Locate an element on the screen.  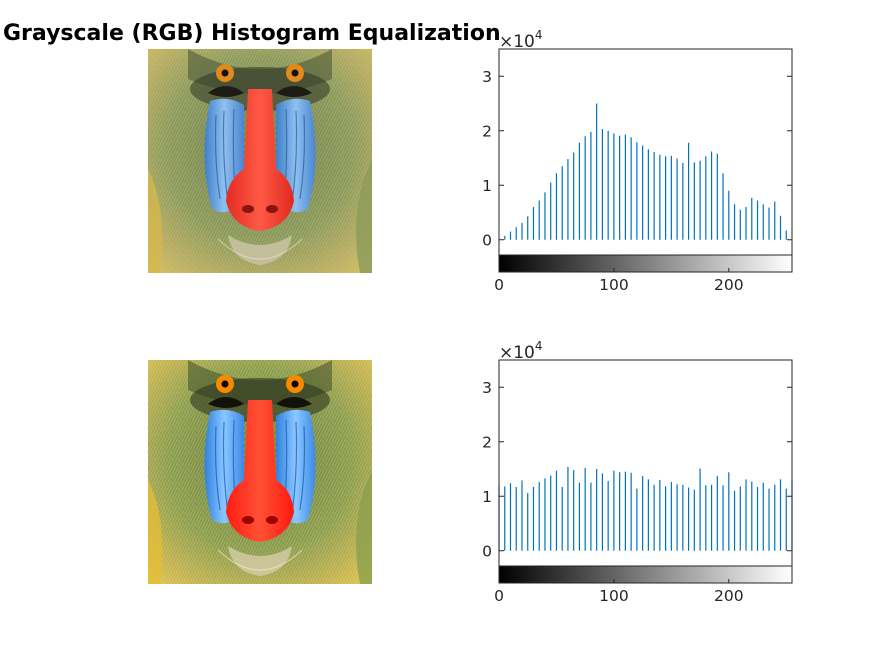
histogram-equalized: 0 1 2 3 ×10⁴ 0 100 200 is located at coordinates (637, 472).